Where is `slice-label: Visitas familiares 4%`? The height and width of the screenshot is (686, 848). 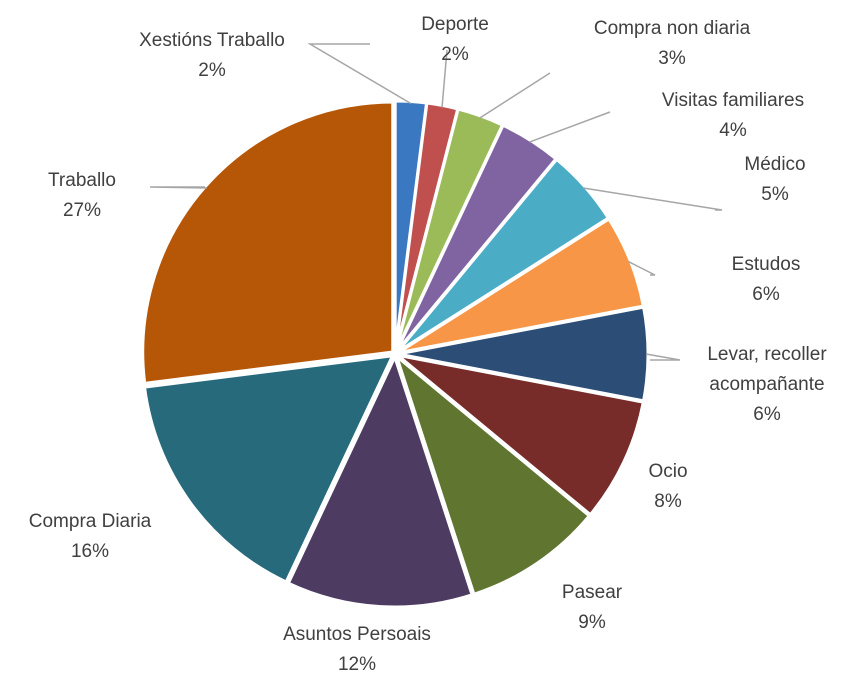
slice-label: Visitas familiares 4% is located at coordinates (733, 116).